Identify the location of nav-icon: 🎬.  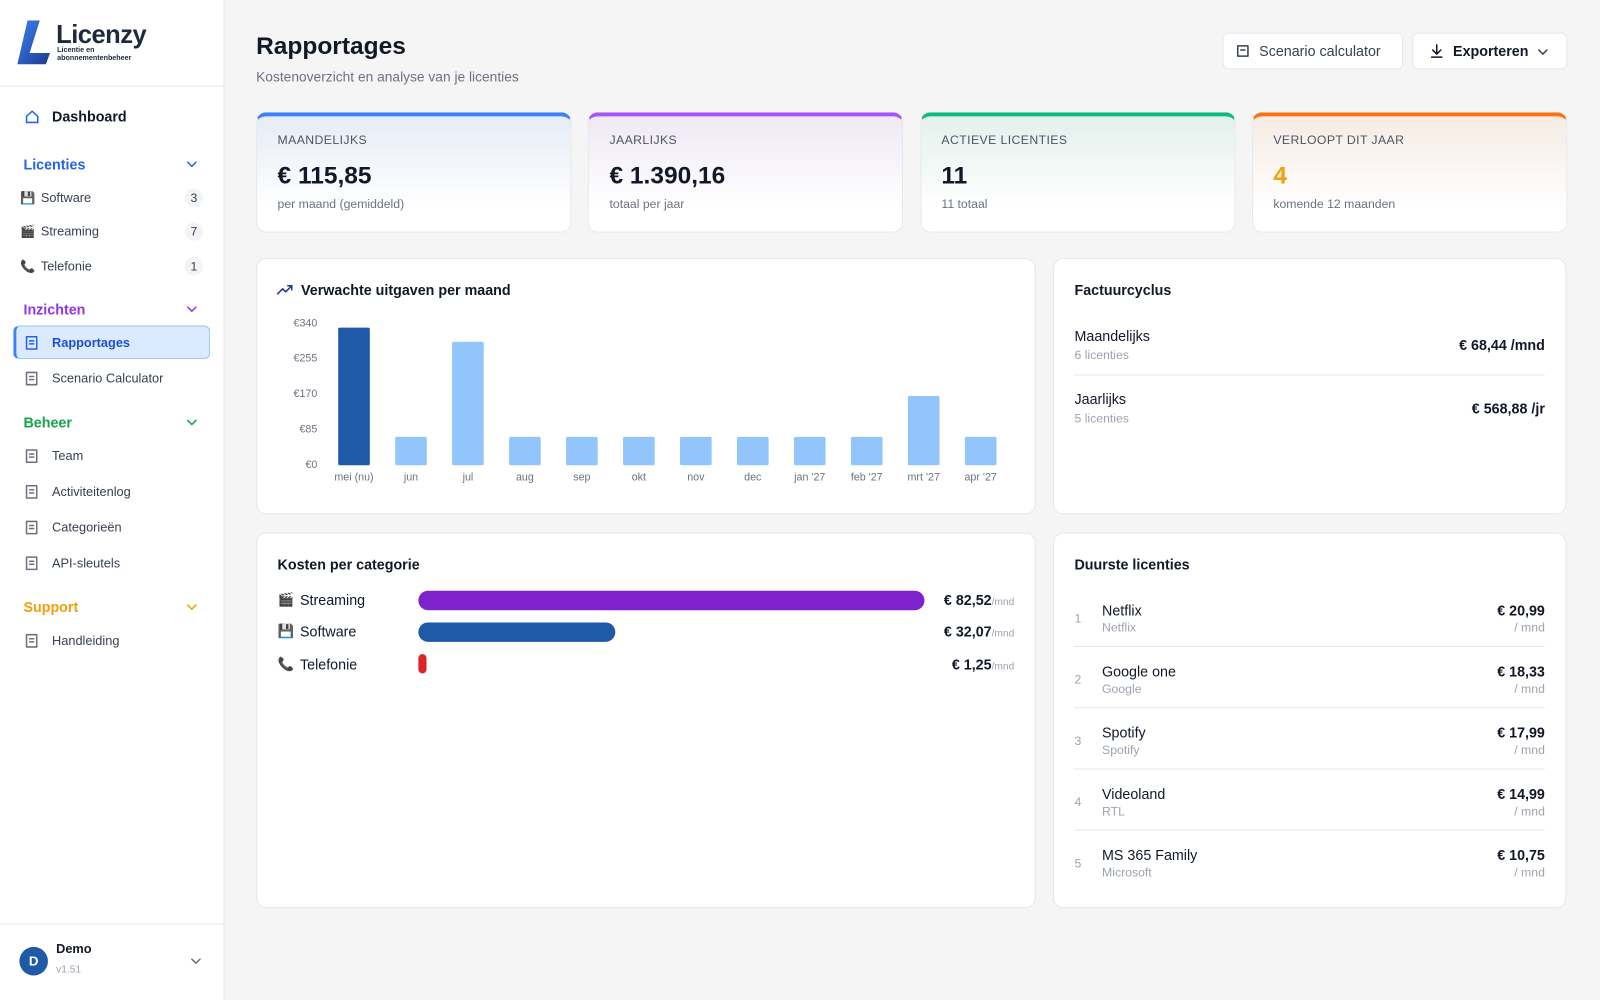
(28, 232).